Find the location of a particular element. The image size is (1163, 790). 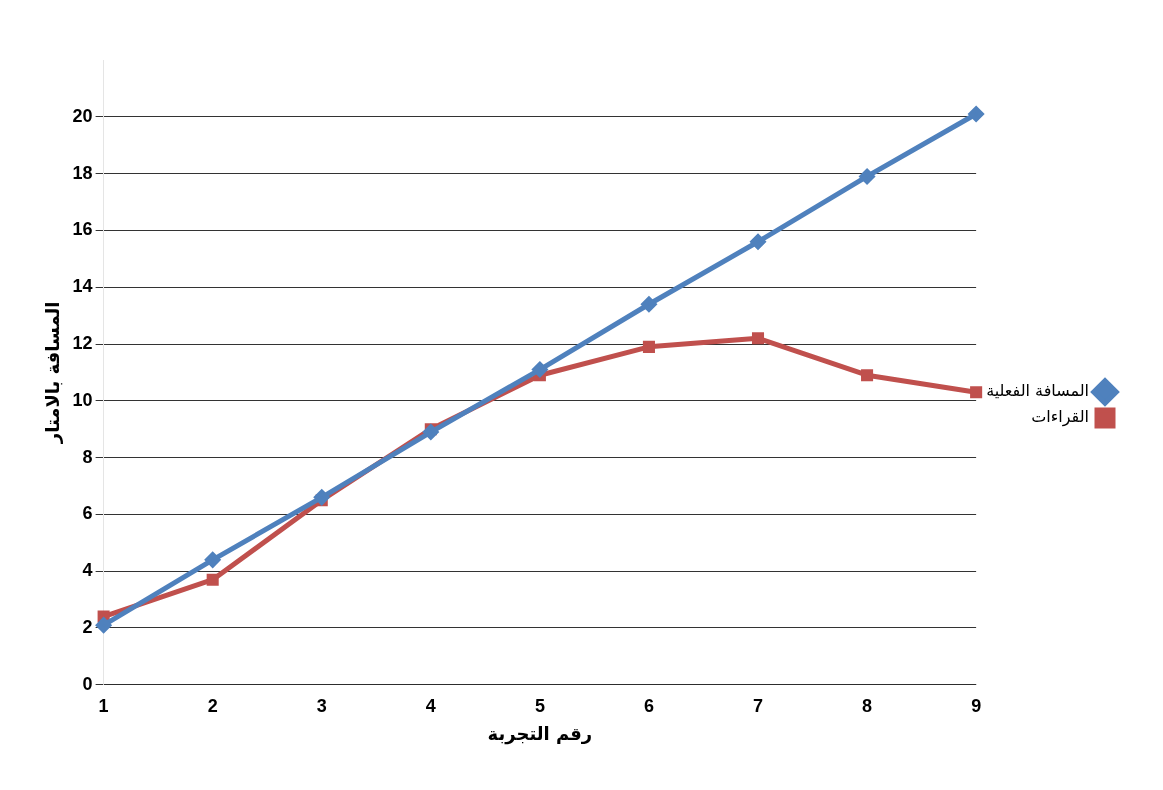

x-tick-label: 4 is located at coordinates (430, 705).